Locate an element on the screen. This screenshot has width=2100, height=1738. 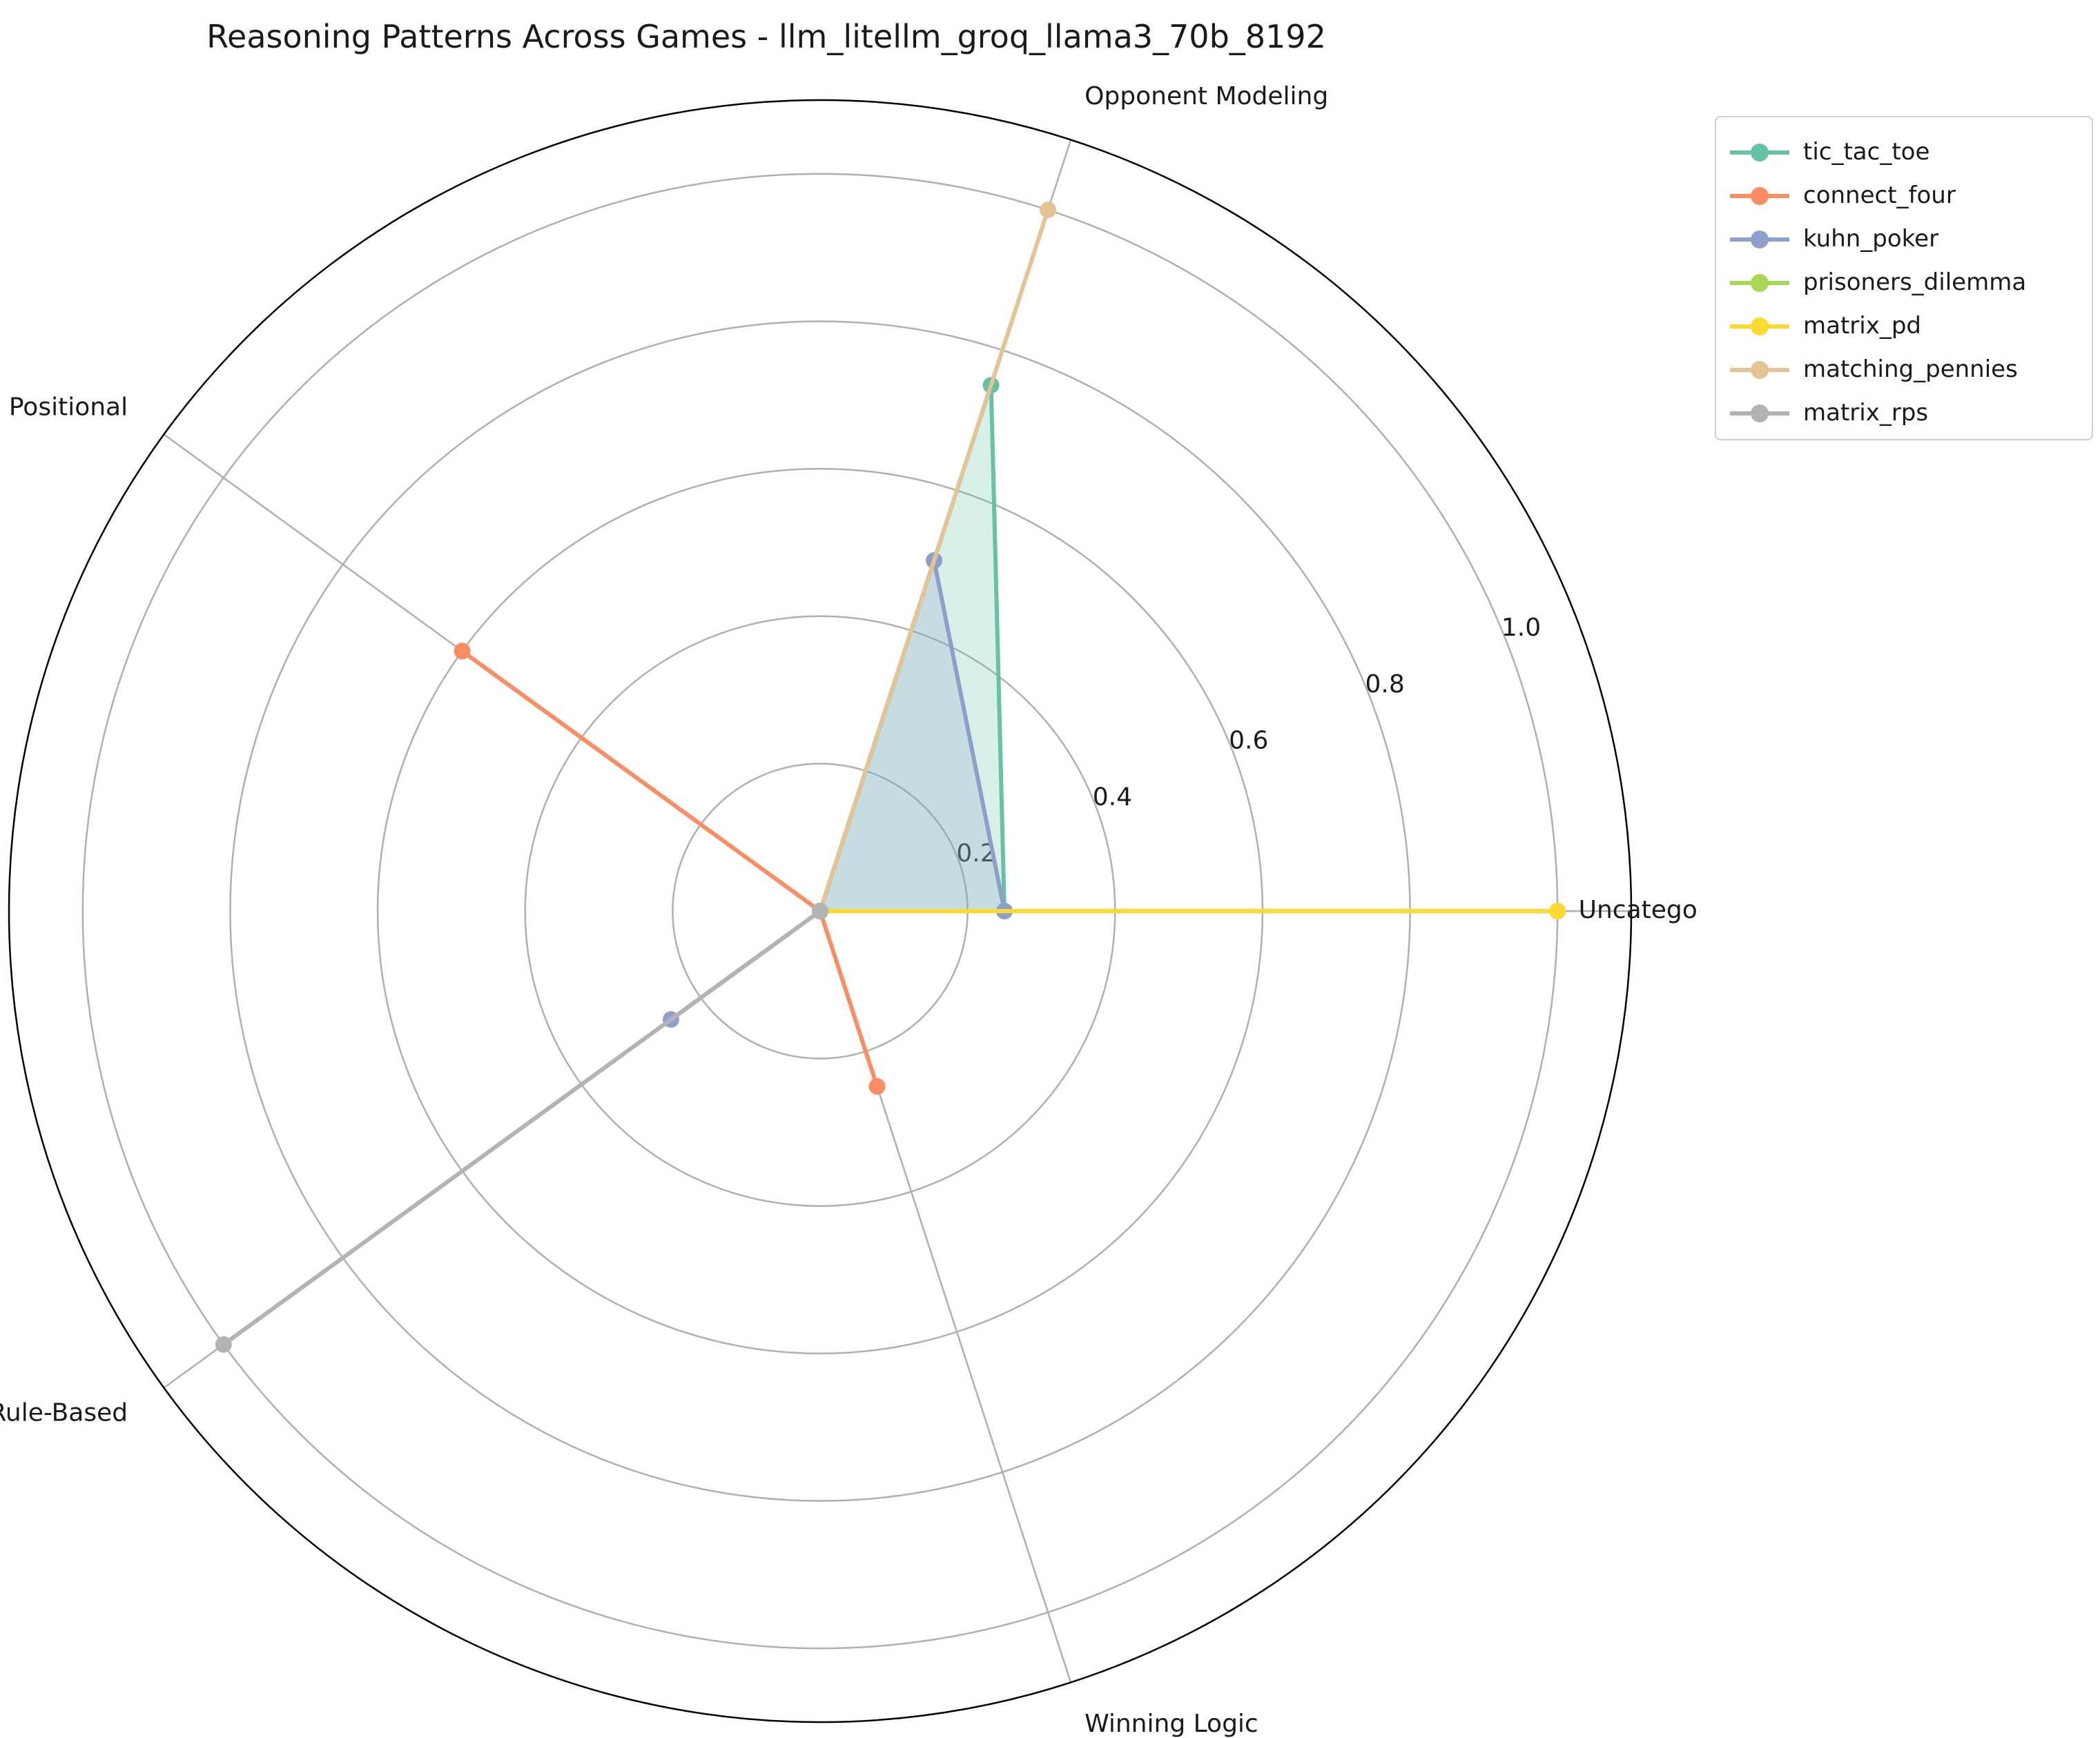
legend-label: connect_four is located at coordinates (1879, 195).